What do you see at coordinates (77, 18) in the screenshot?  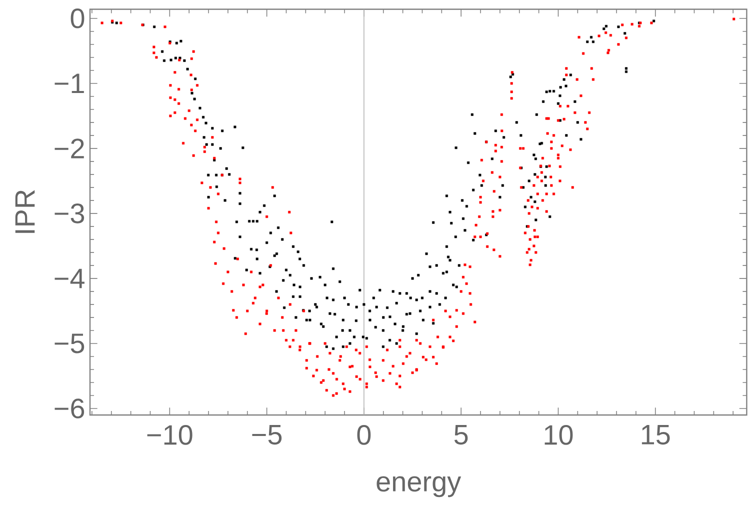 I see `y-tick-label: 0` at bounding box center [77, 18].